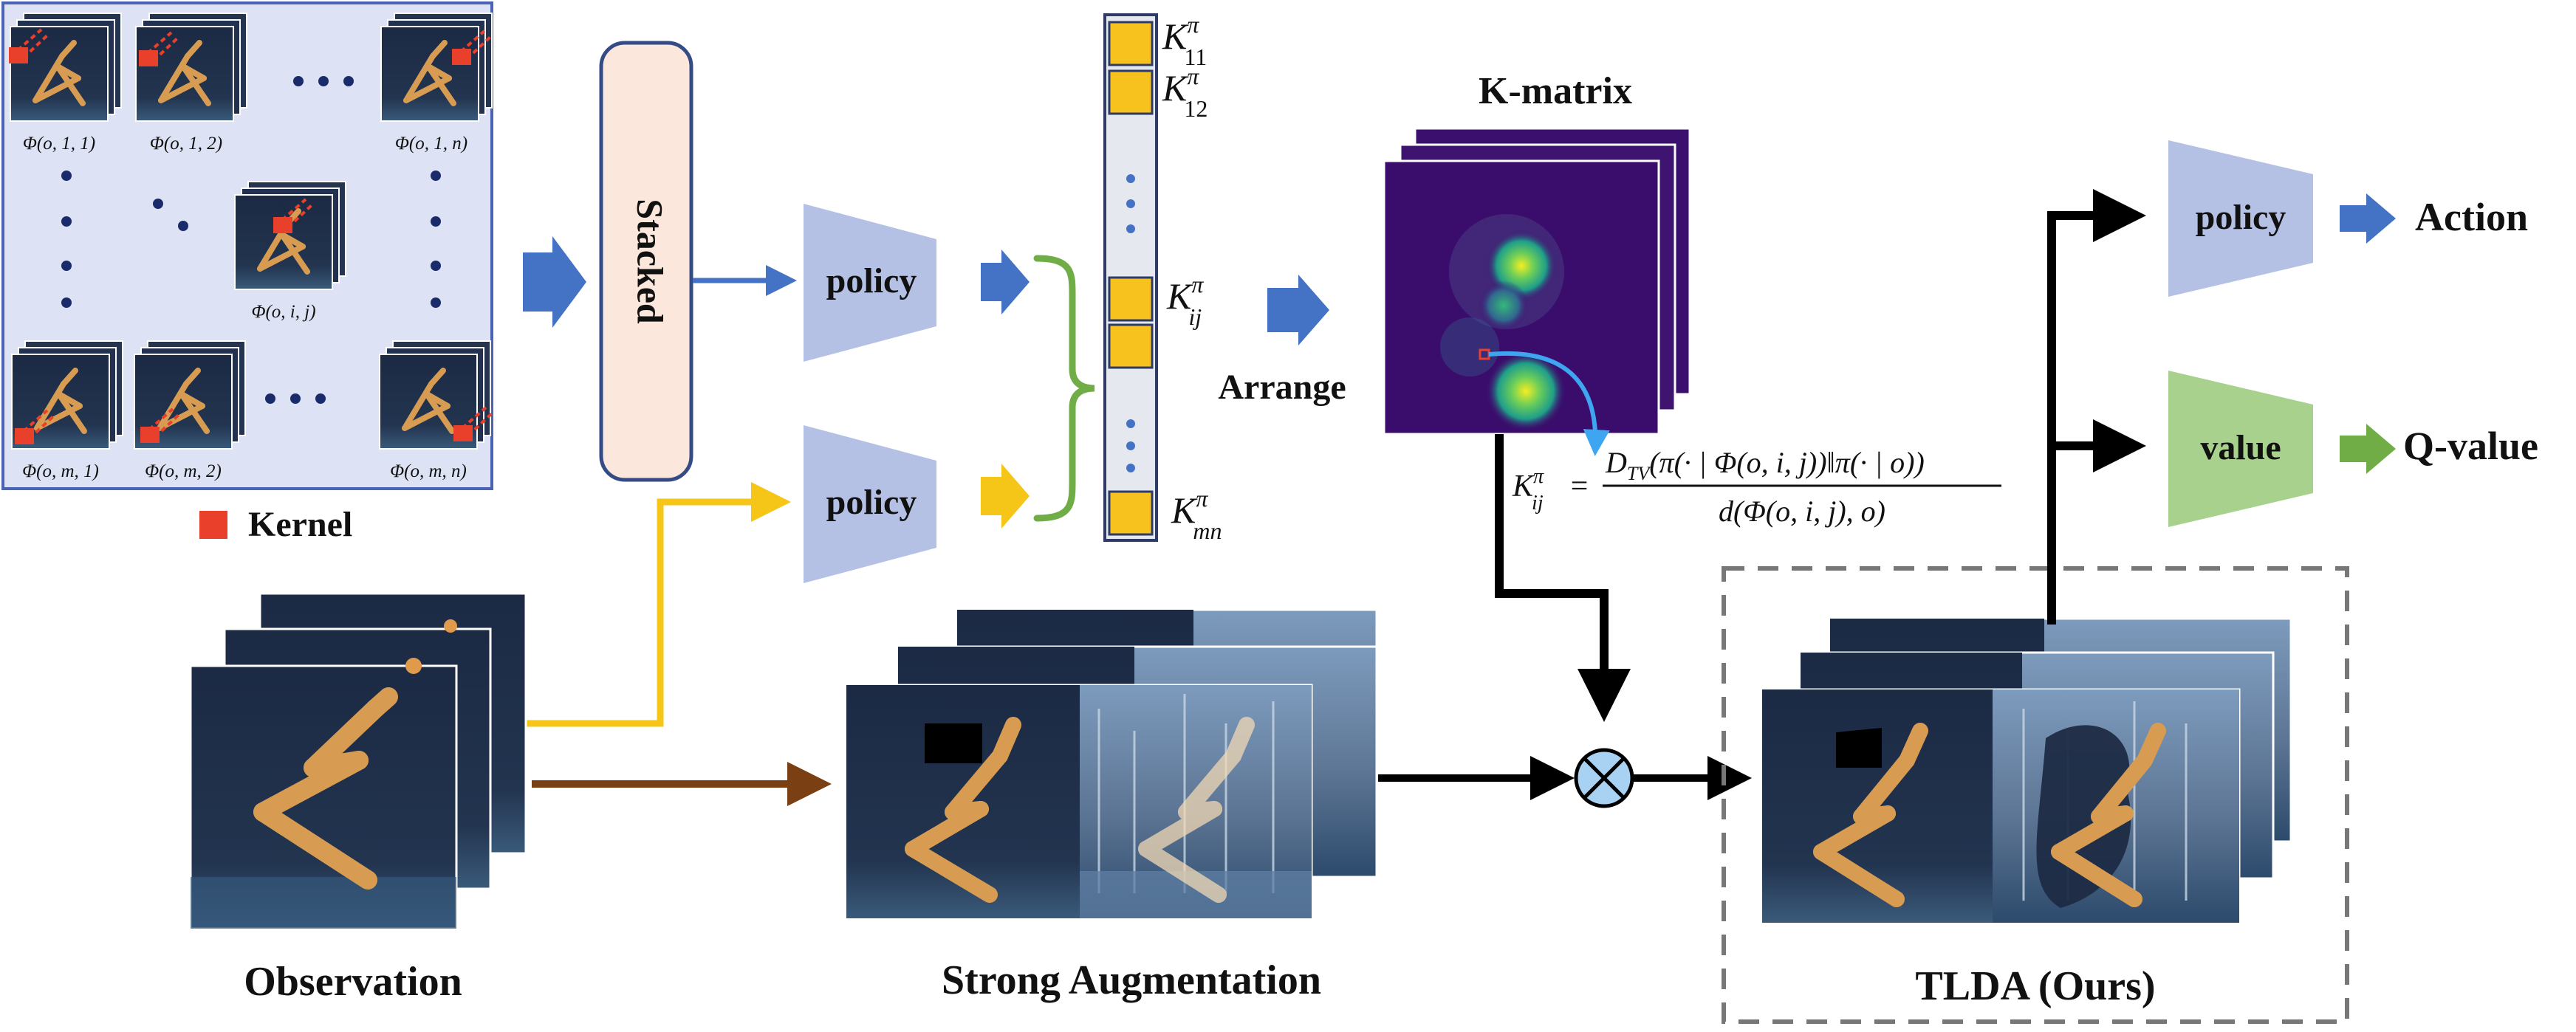 This screenshot has height=1032, width=2576. What do you see at coordinates (1064, 389) in the screenshot?
I see `merge-brace` at bounding box center [1064, 389].